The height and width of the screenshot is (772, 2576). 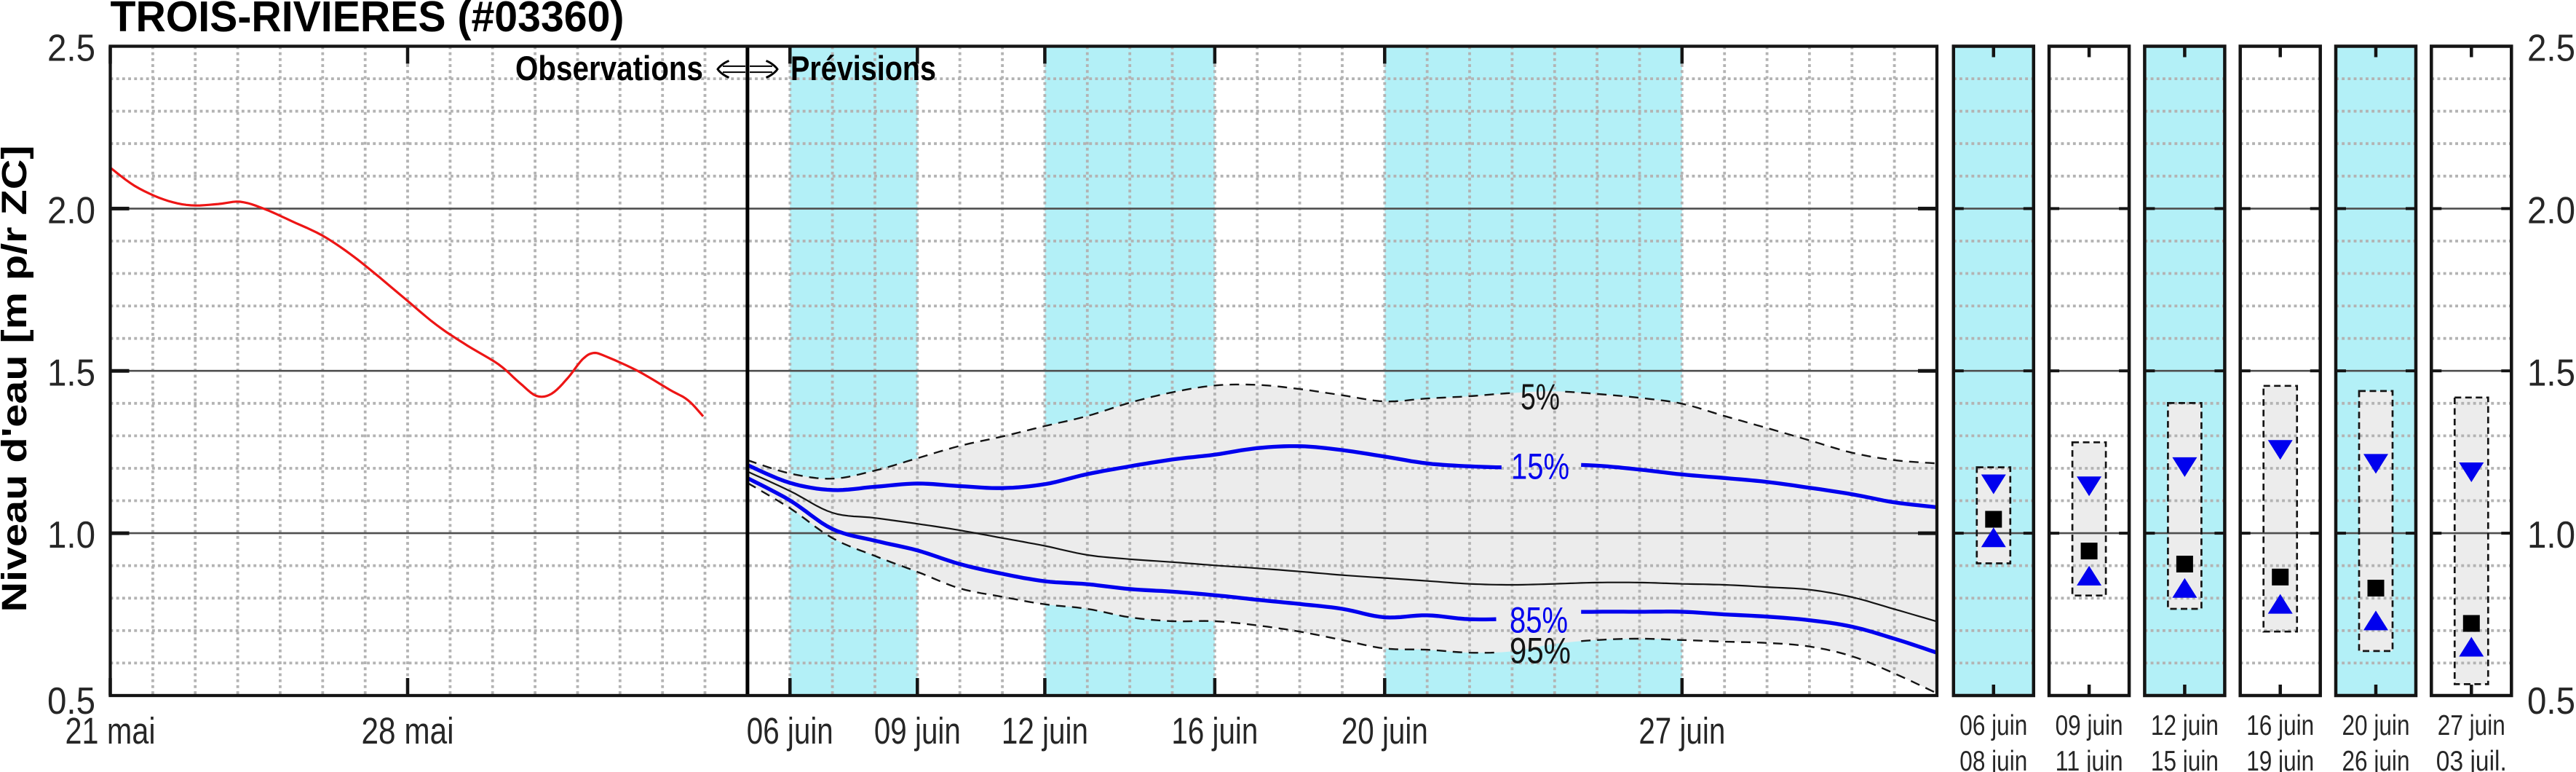 What do you see at coordinates (2376, 759) in the screenshot?
I see `svg-text: 26 juin` at bounding box center [2376, 759].